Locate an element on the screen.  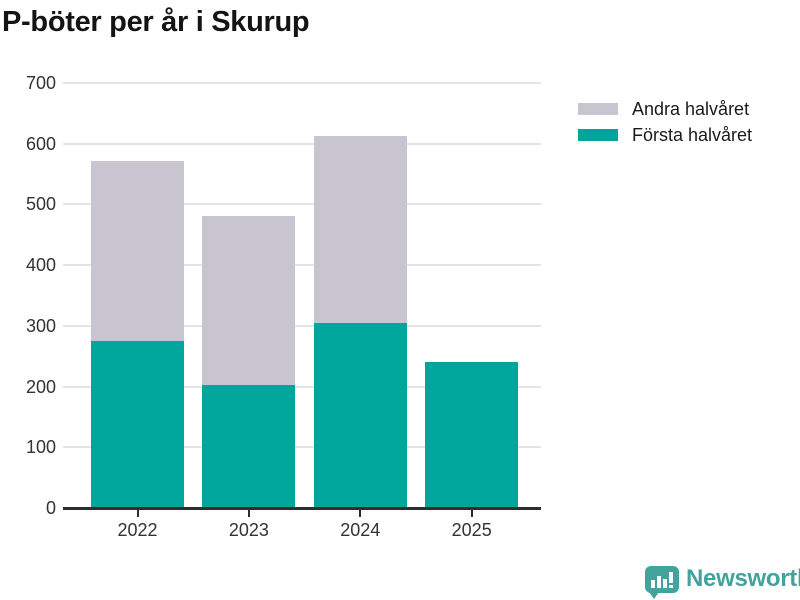
logo-bubble-tail is located at coordinates (654, 595).